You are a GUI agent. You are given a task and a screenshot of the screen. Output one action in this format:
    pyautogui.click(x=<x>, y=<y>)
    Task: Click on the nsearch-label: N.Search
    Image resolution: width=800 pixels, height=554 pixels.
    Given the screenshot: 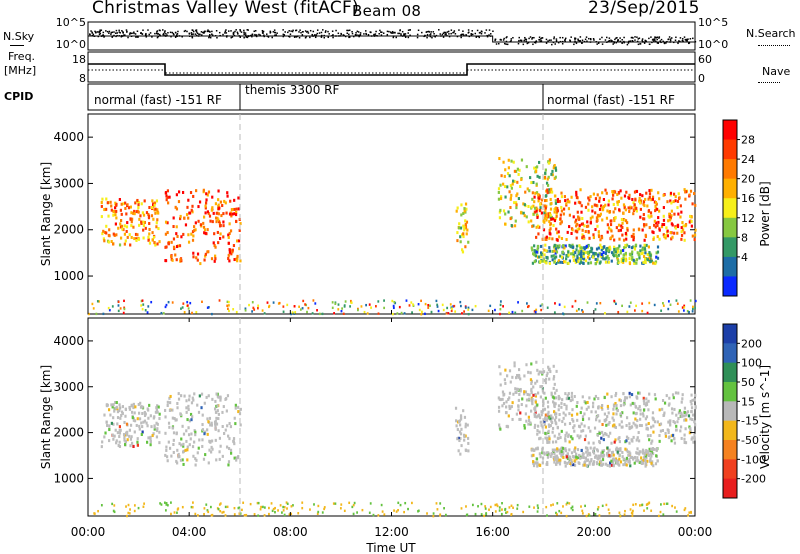 What is the action you would take?
    pyautogui.click(x=771, y=33)
    